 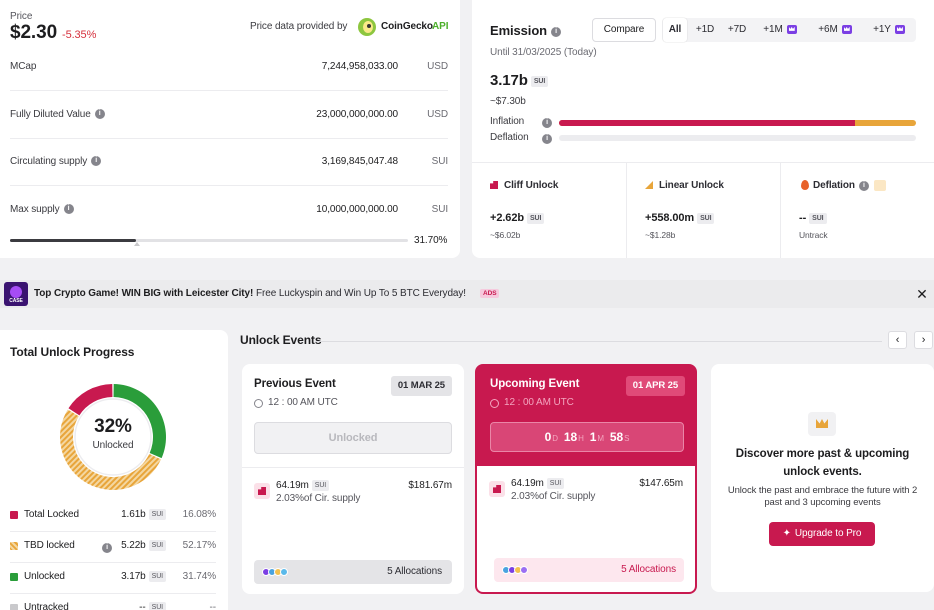 I want to click on coingecko-link: CoinGecko, so click(x=407, y=26).